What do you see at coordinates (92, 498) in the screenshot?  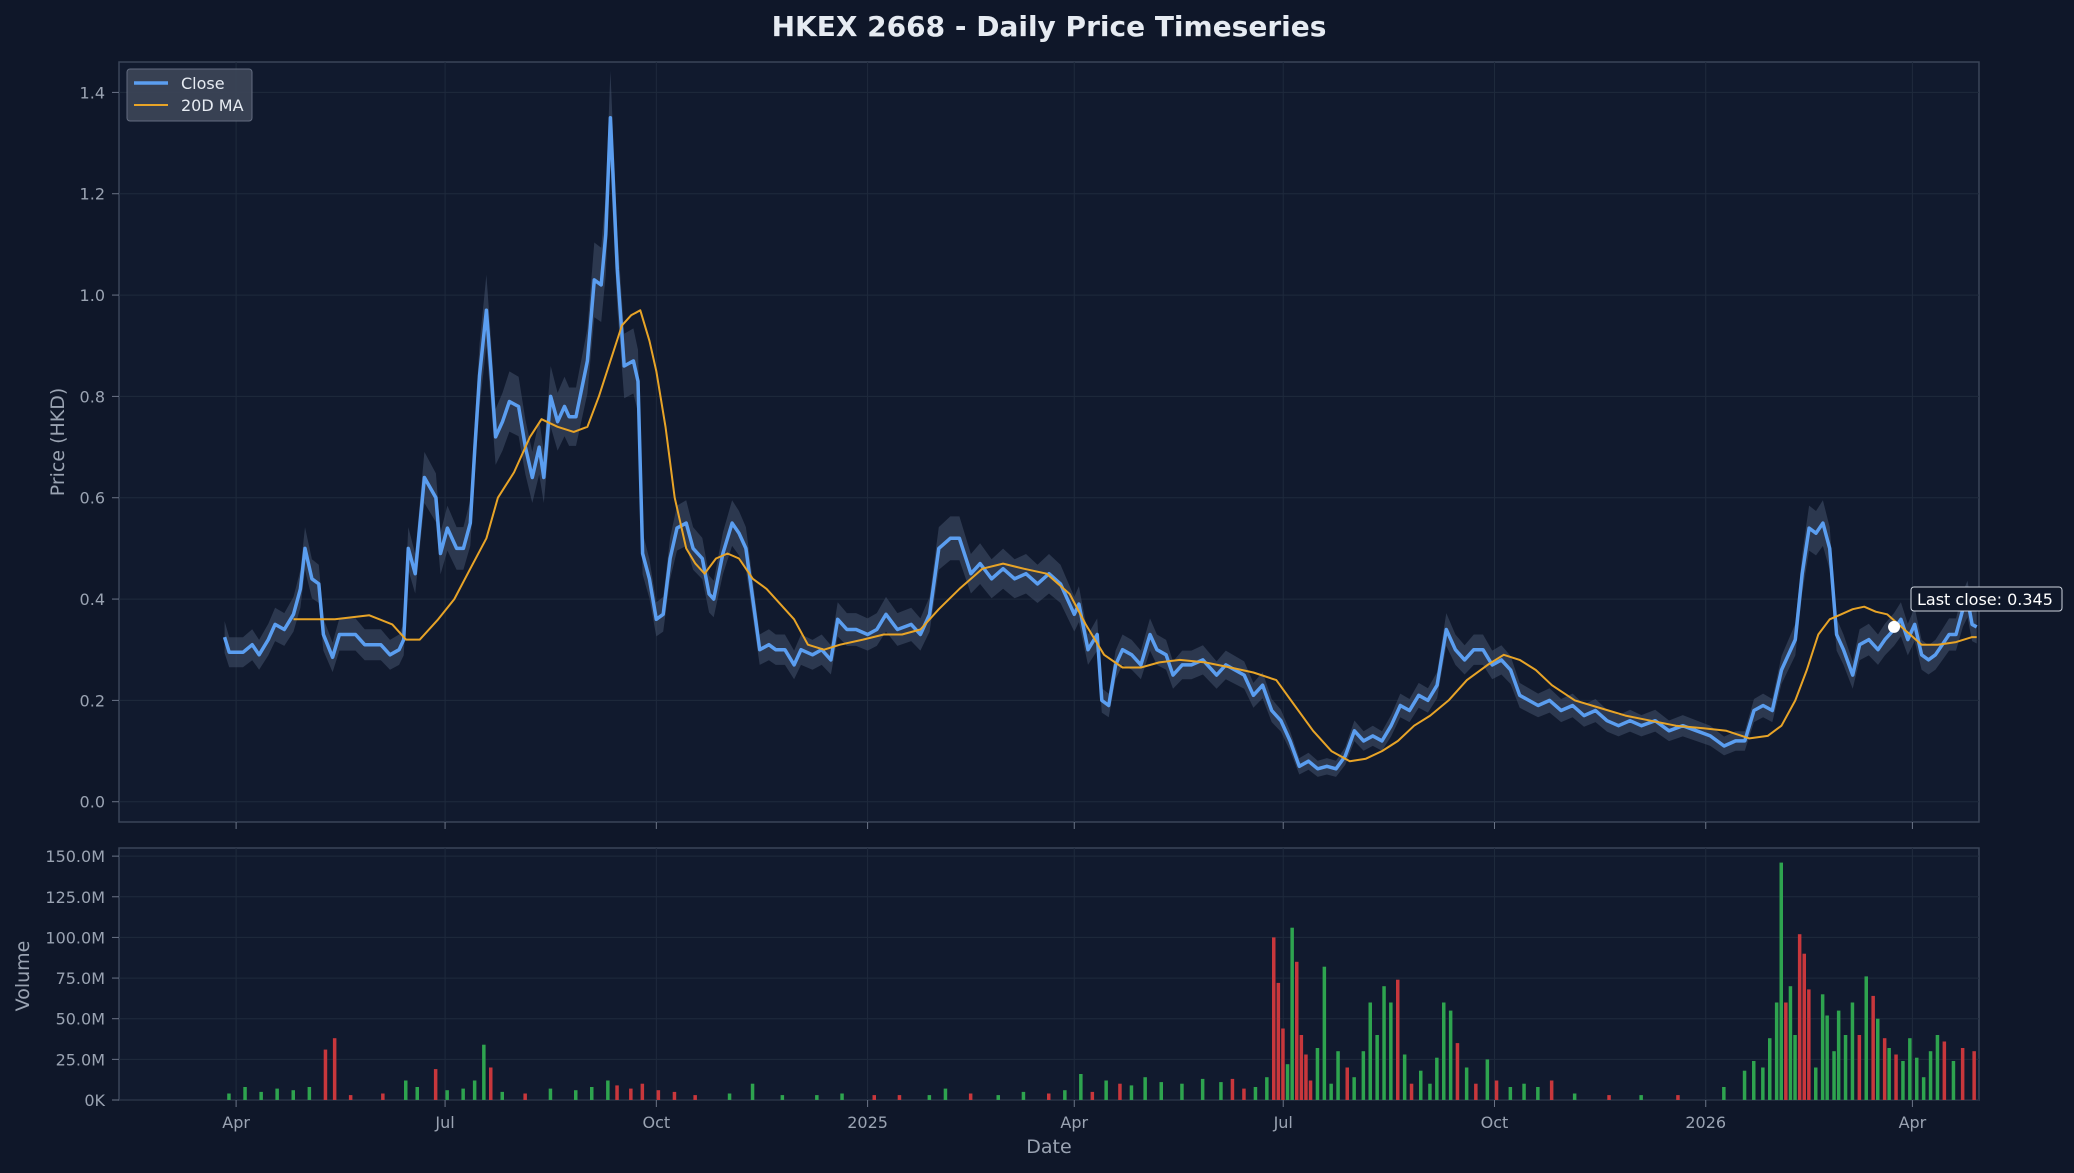 I see `price-y-tick-label: 0.6` at bounding box center [92, 498].